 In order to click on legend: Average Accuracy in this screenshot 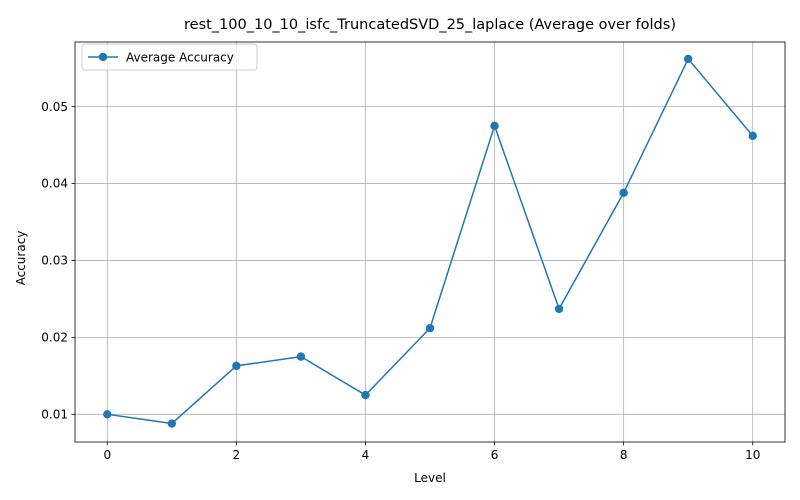, I will do `click(169, 57)`.